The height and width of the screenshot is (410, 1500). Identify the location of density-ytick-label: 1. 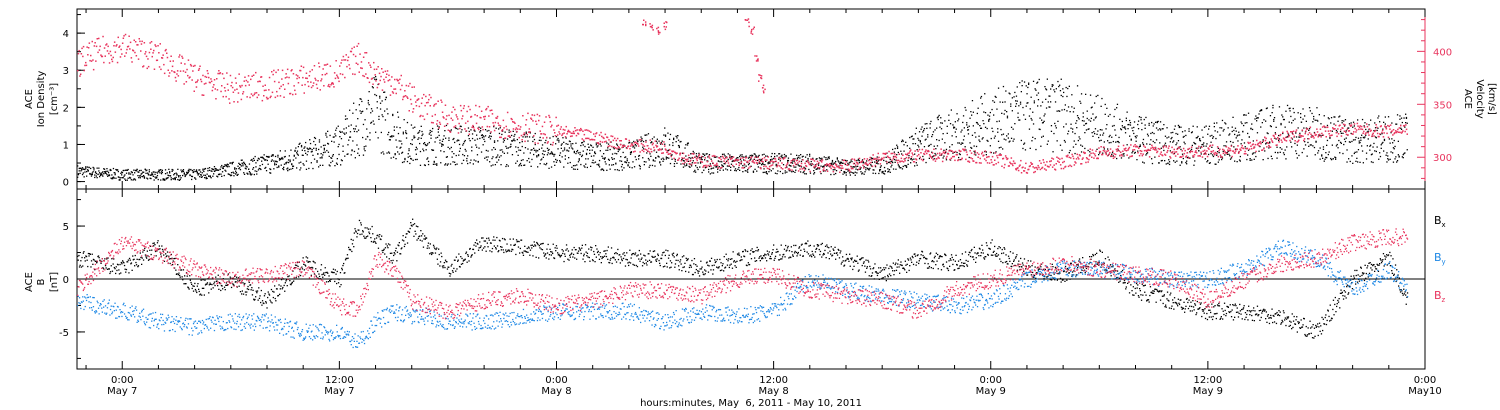
(66, 145).